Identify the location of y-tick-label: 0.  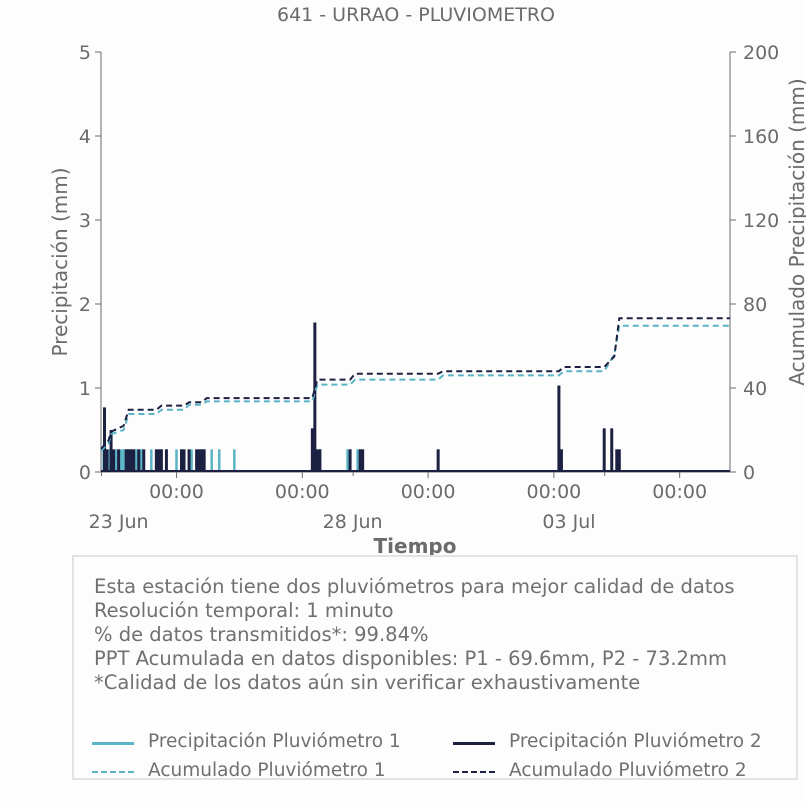
(85, 473).